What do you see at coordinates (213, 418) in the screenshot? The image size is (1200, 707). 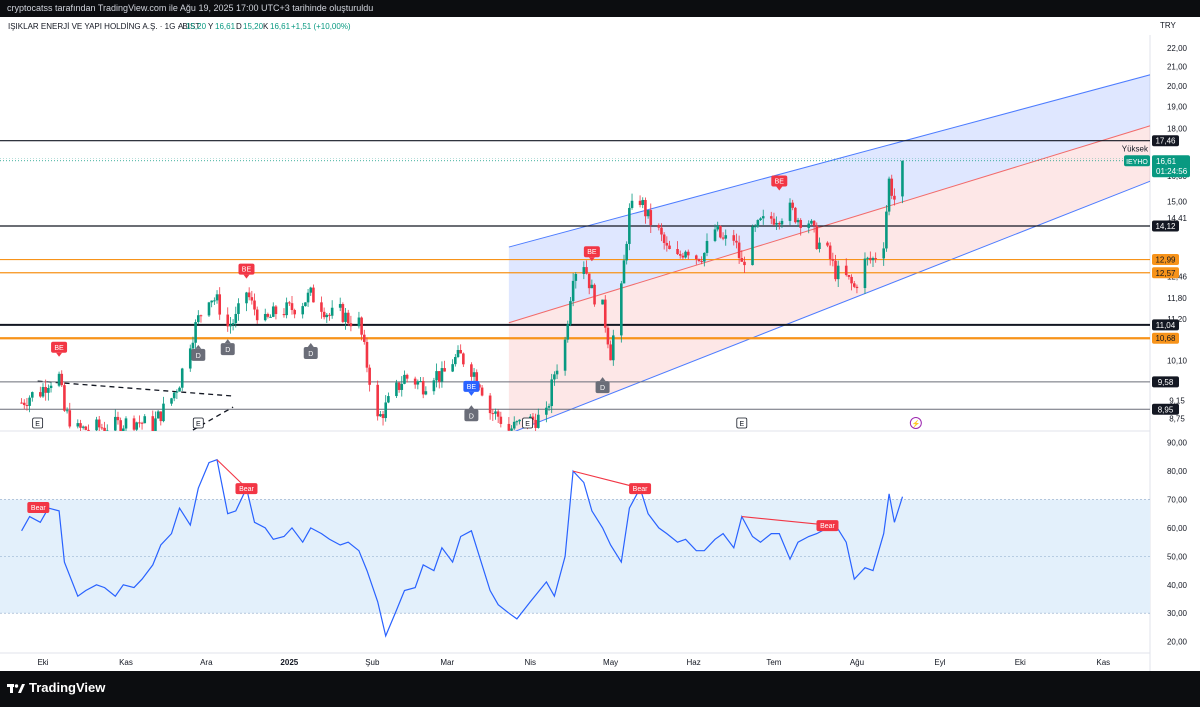 I see `dashed-trendline-lower` at bounding box center [213, 418].